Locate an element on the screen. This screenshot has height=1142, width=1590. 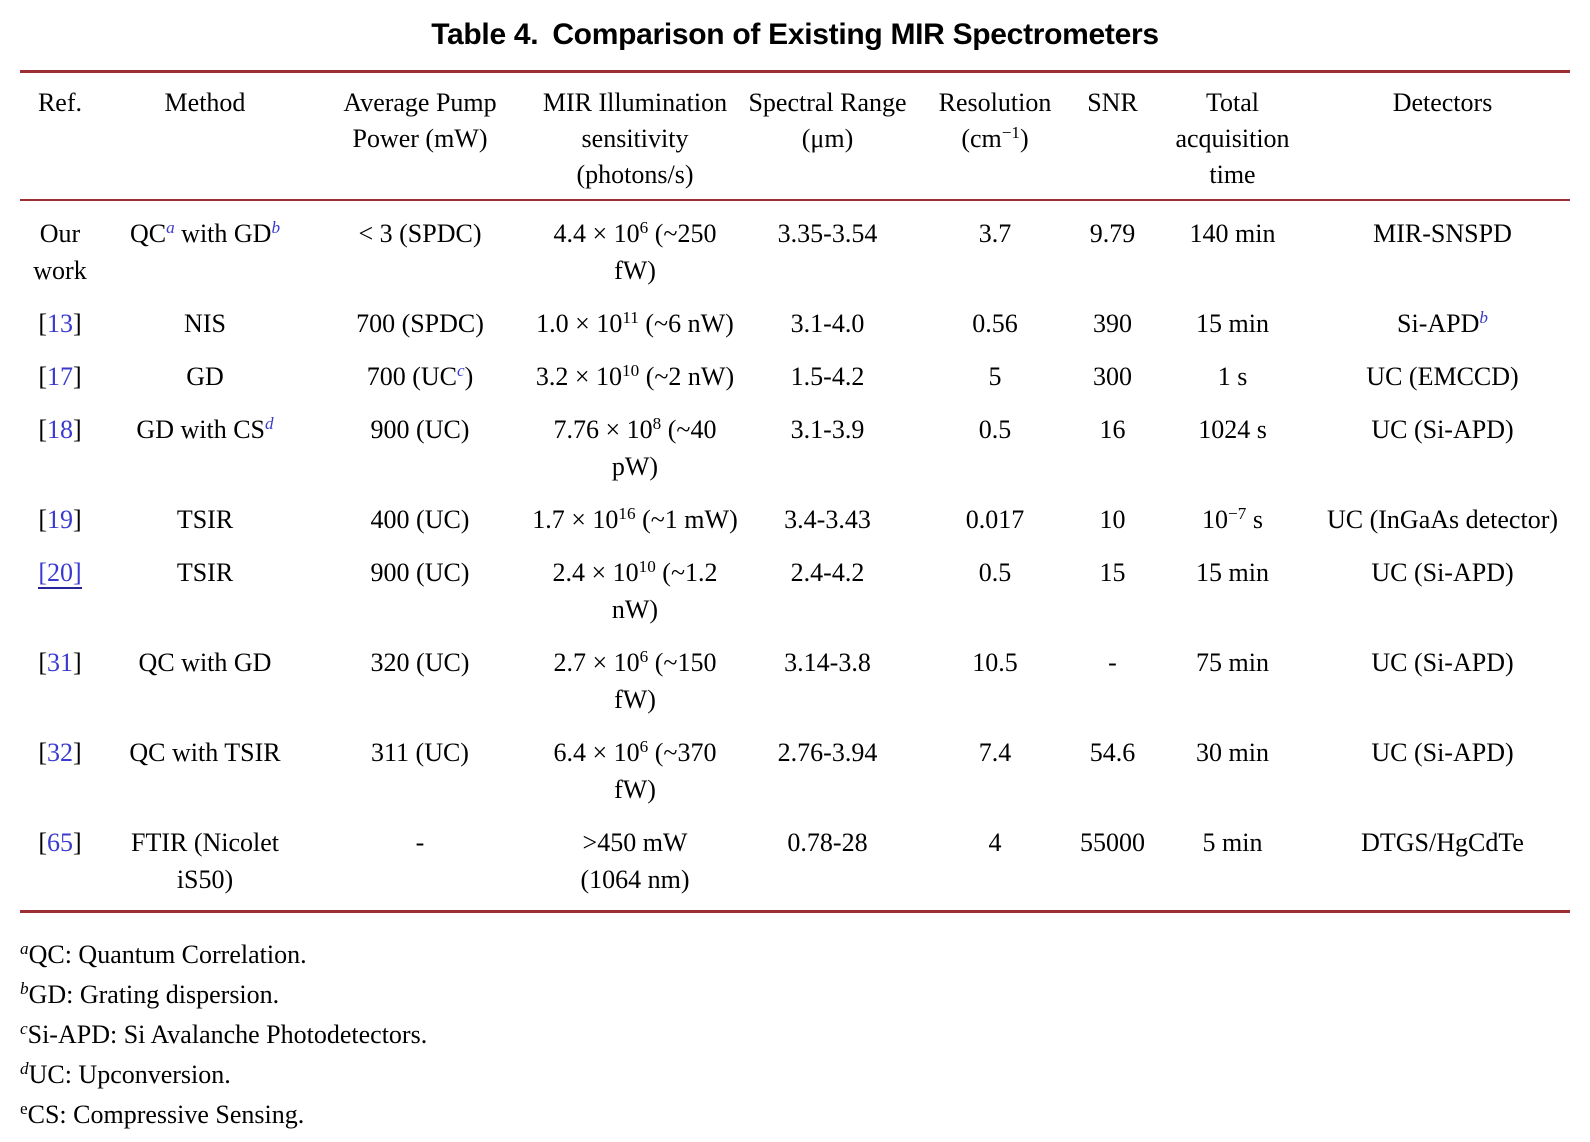
column-header-snr-text: SNR is located at coordinates (1112, 102).